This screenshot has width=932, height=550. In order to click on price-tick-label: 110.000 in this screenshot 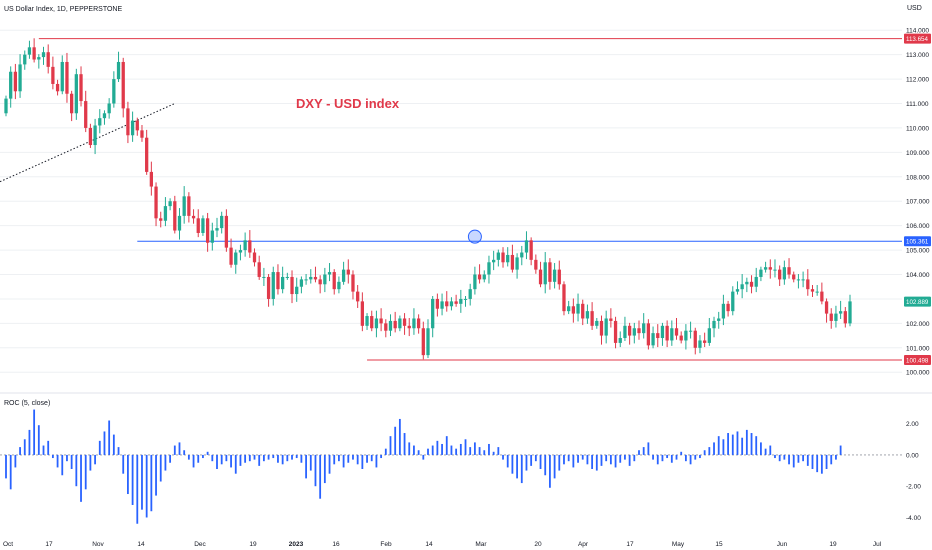, I will do `click(917, 128)`.